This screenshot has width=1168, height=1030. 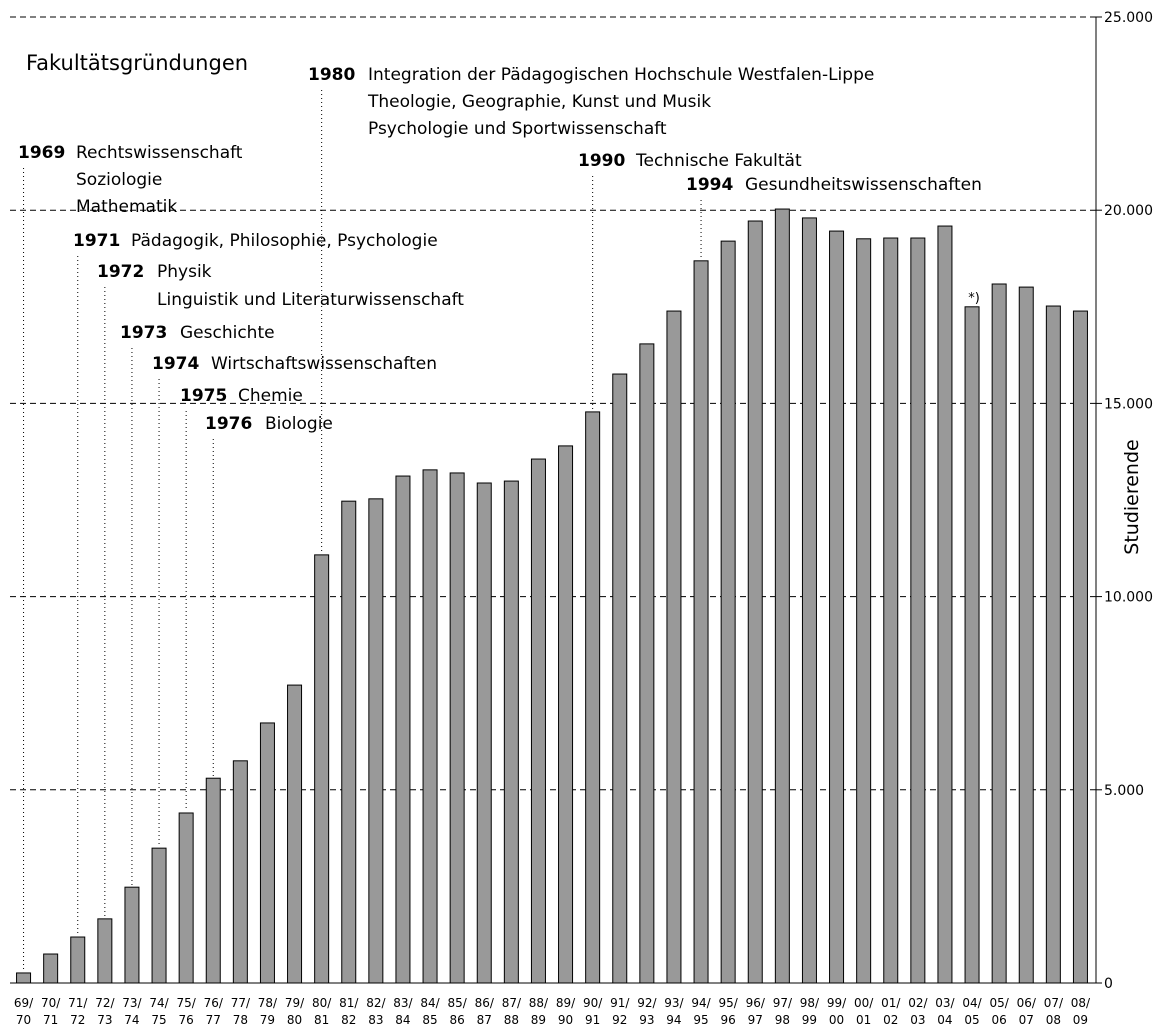 What do you see at coordinates (1108, 984) in the screenshot?
I see `y-tick-label: 0` at bounding box center [1108, 984].